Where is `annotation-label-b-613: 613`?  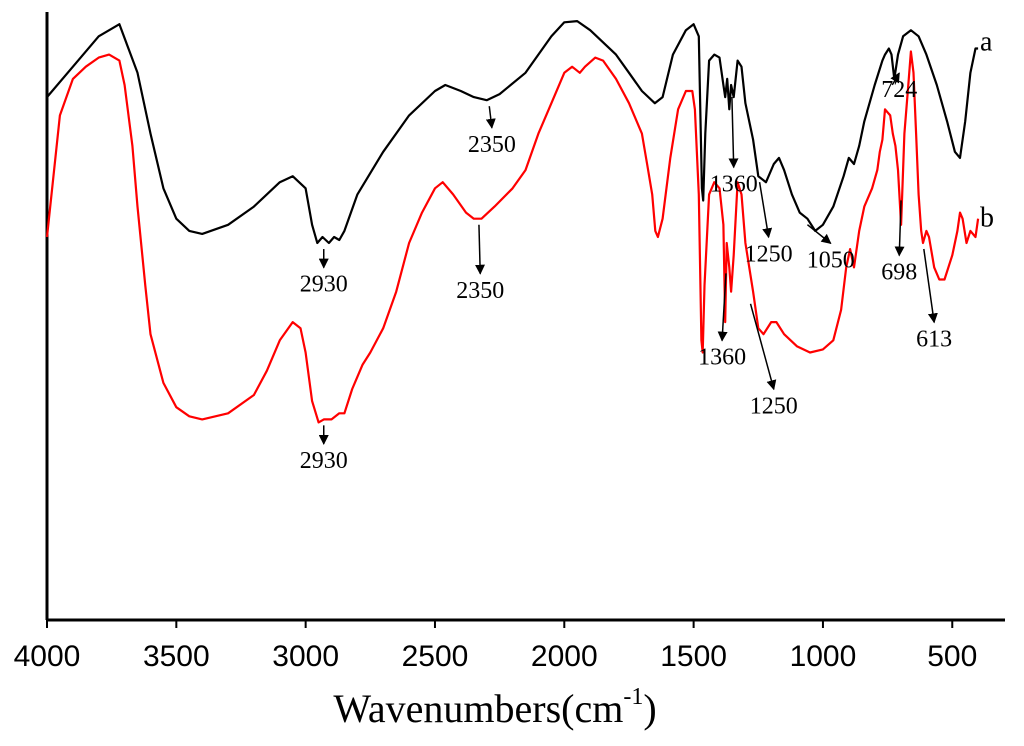
annotation-label-b-613: 613 is located at coordinates (934, 339).